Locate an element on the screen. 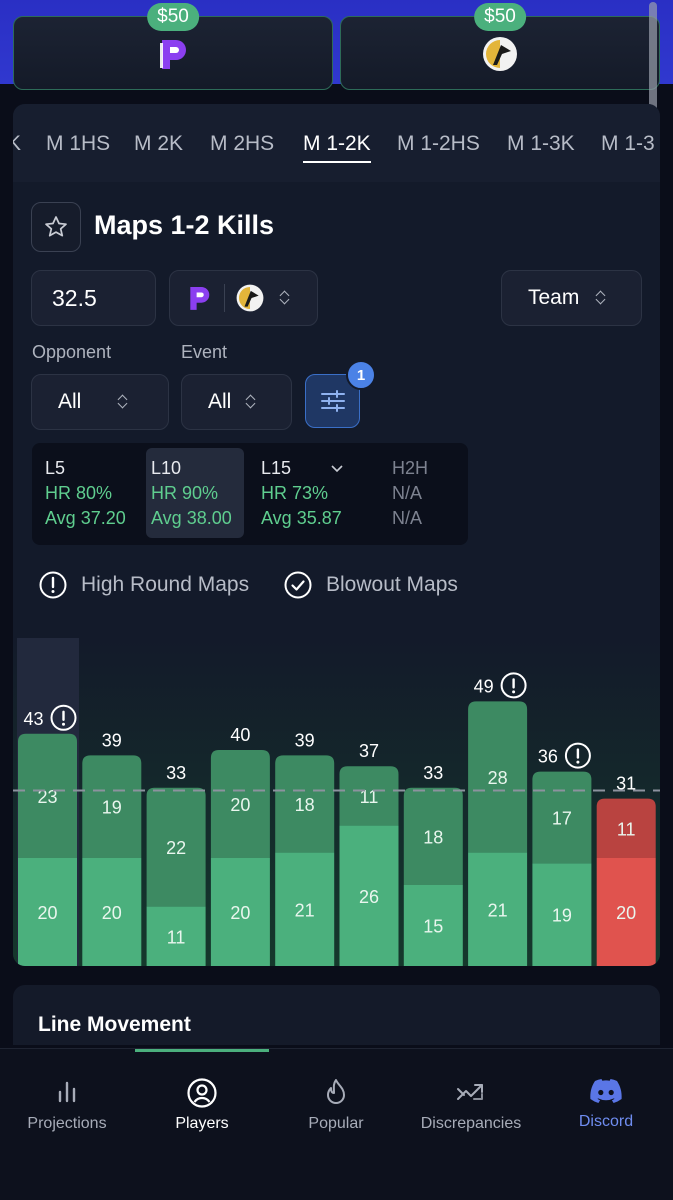 This screenshot has width=673, height=1200. stat-average: Avg 35.87 is located at coordinates (301, 518).